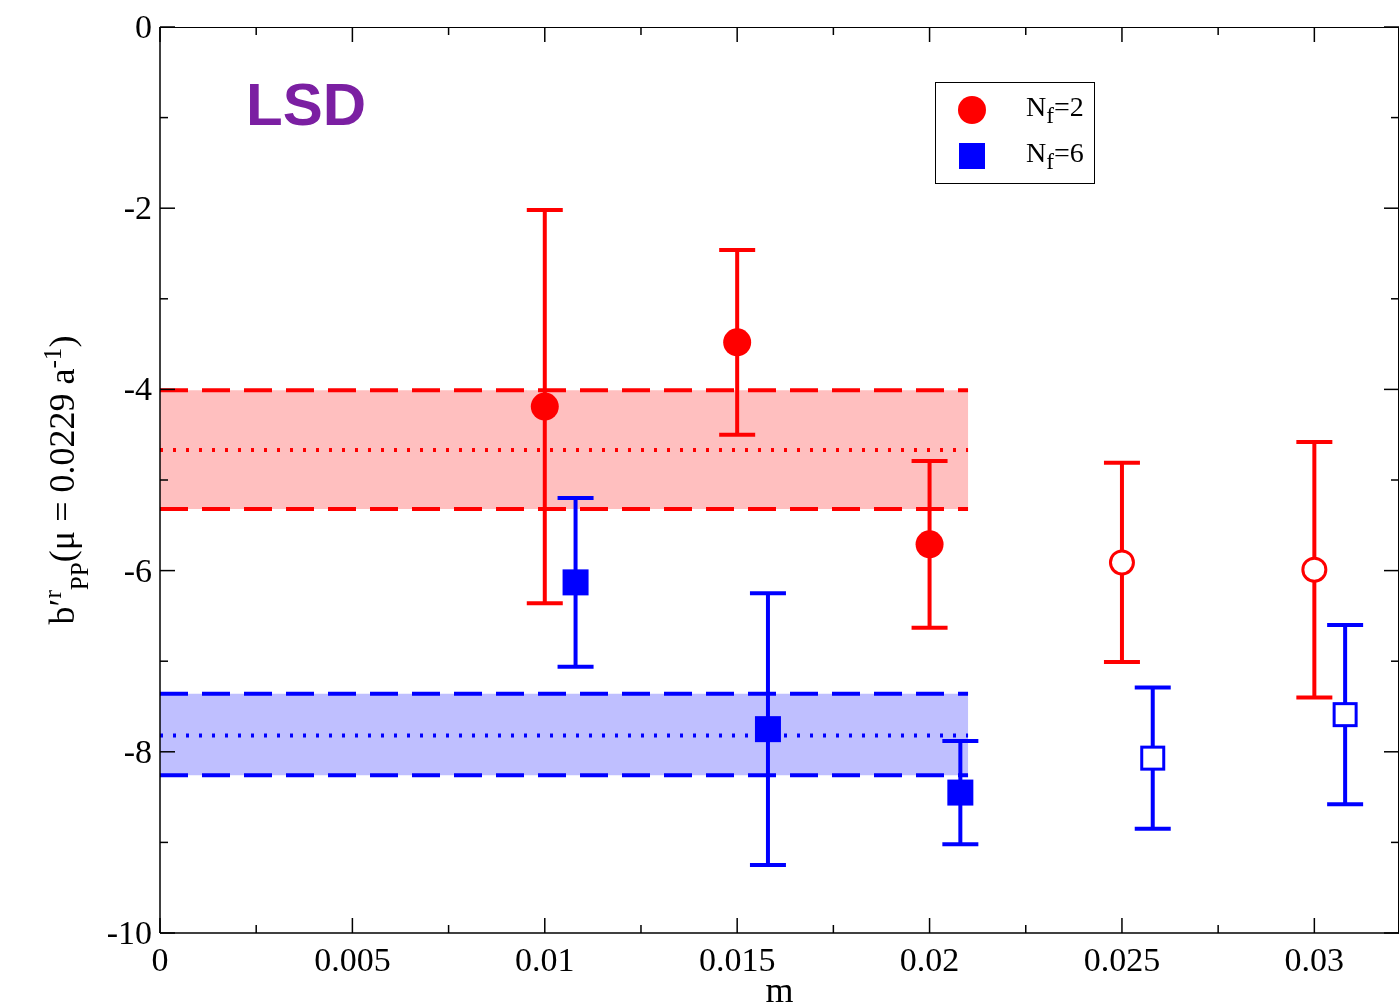  Describe the element at coordinates (1055, 110) in the screenshot. I see `legend-label: N$_{f}$=2` at that location.